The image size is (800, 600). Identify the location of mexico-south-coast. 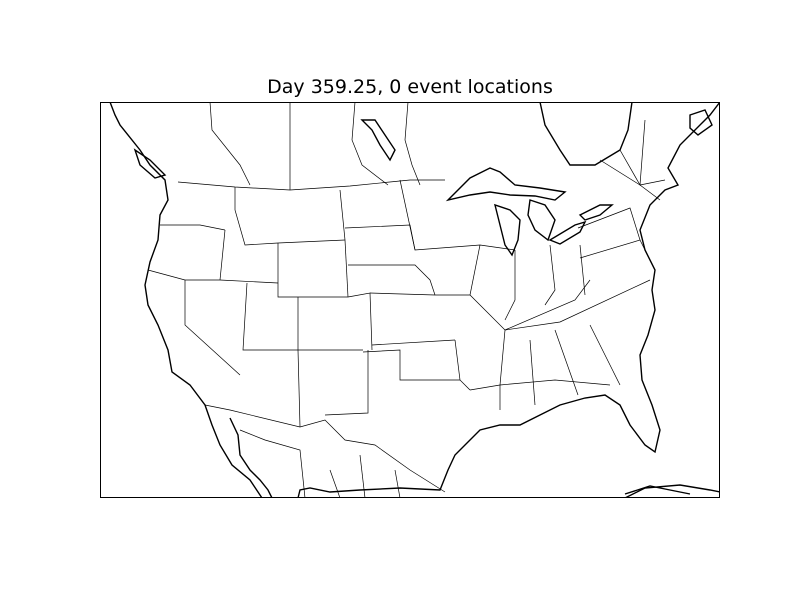
(672, 491).